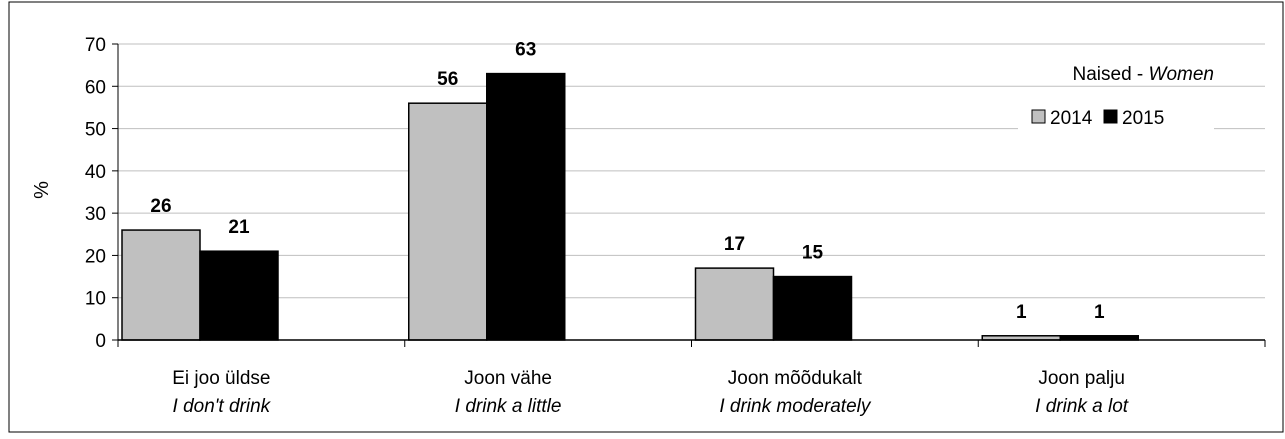 This screenshot has width=1285, height=439. What do you see at coordinates (222, 406) in the screenshot?
I see `x-tick-sublabel: I don't drink` at bounding box center [222, 406].